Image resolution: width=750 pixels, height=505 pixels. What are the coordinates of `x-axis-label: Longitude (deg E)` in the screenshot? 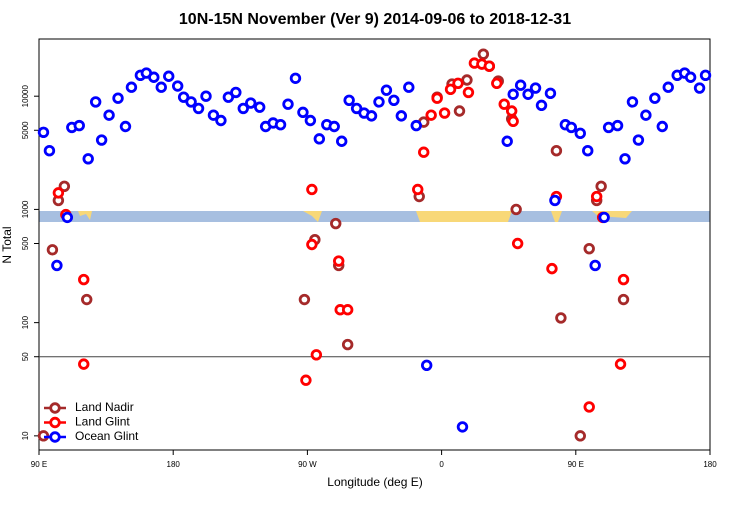 It's located at (374, 482).